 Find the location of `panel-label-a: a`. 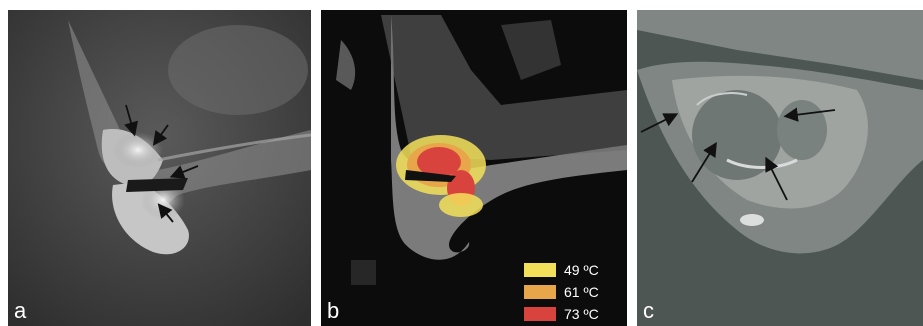

panel-label-a: a is located at coordinates (20, 310).